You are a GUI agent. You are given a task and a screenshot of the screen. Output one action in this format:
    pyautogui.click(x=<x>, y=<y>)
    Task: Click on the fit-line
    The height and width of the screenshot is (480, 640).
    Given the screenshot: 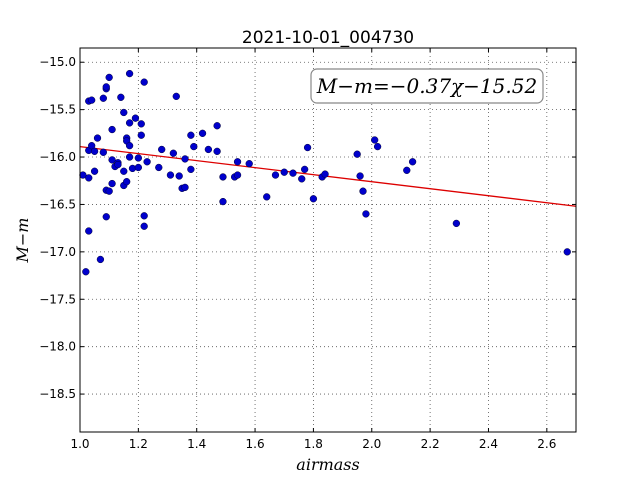 What is the action you would take?
    pyautogui.click(x=328, y=176)
    